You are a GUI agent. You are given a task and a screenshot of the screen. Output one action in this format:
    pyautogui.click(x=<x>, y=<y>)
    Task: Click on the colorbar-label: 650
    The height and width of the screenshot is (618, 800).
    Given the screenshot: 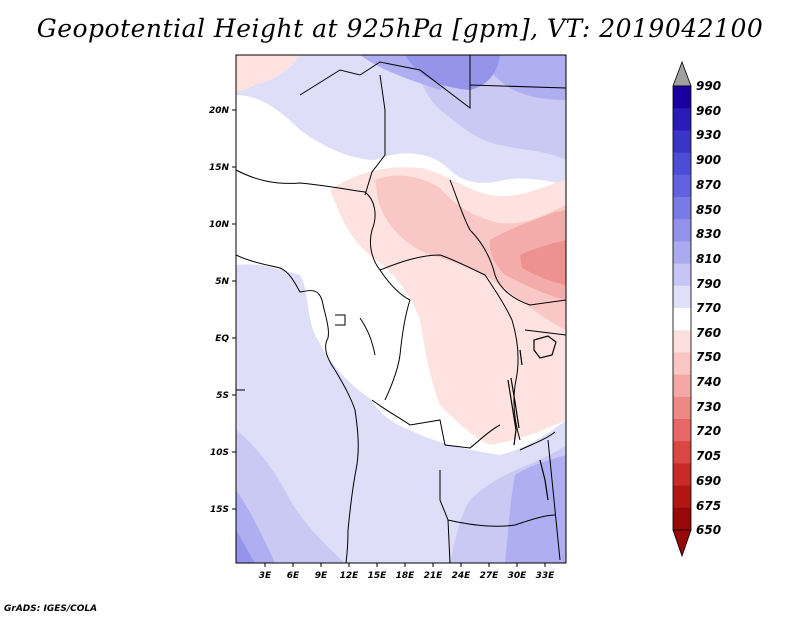 What is the action you would take?
    pyautogui.click(x=708, y=530)
    